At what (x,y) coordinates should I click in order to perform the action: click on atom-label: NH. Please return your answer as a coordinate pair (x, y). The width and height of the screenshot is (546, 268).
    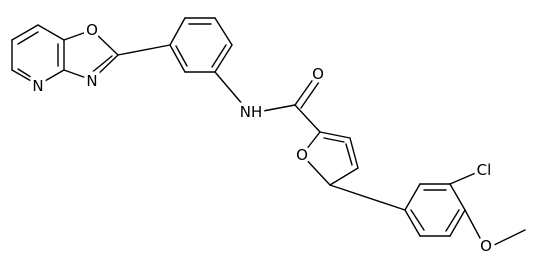
    Looking at the image, I should click on (251, 112).